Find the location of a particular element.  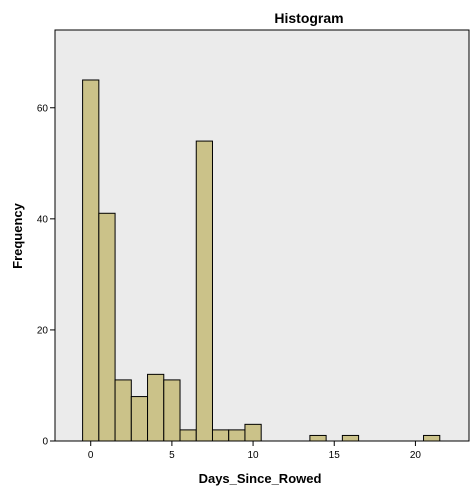

x-axis-label: Days_Since_Rowed is located at coordinates (260, 478).